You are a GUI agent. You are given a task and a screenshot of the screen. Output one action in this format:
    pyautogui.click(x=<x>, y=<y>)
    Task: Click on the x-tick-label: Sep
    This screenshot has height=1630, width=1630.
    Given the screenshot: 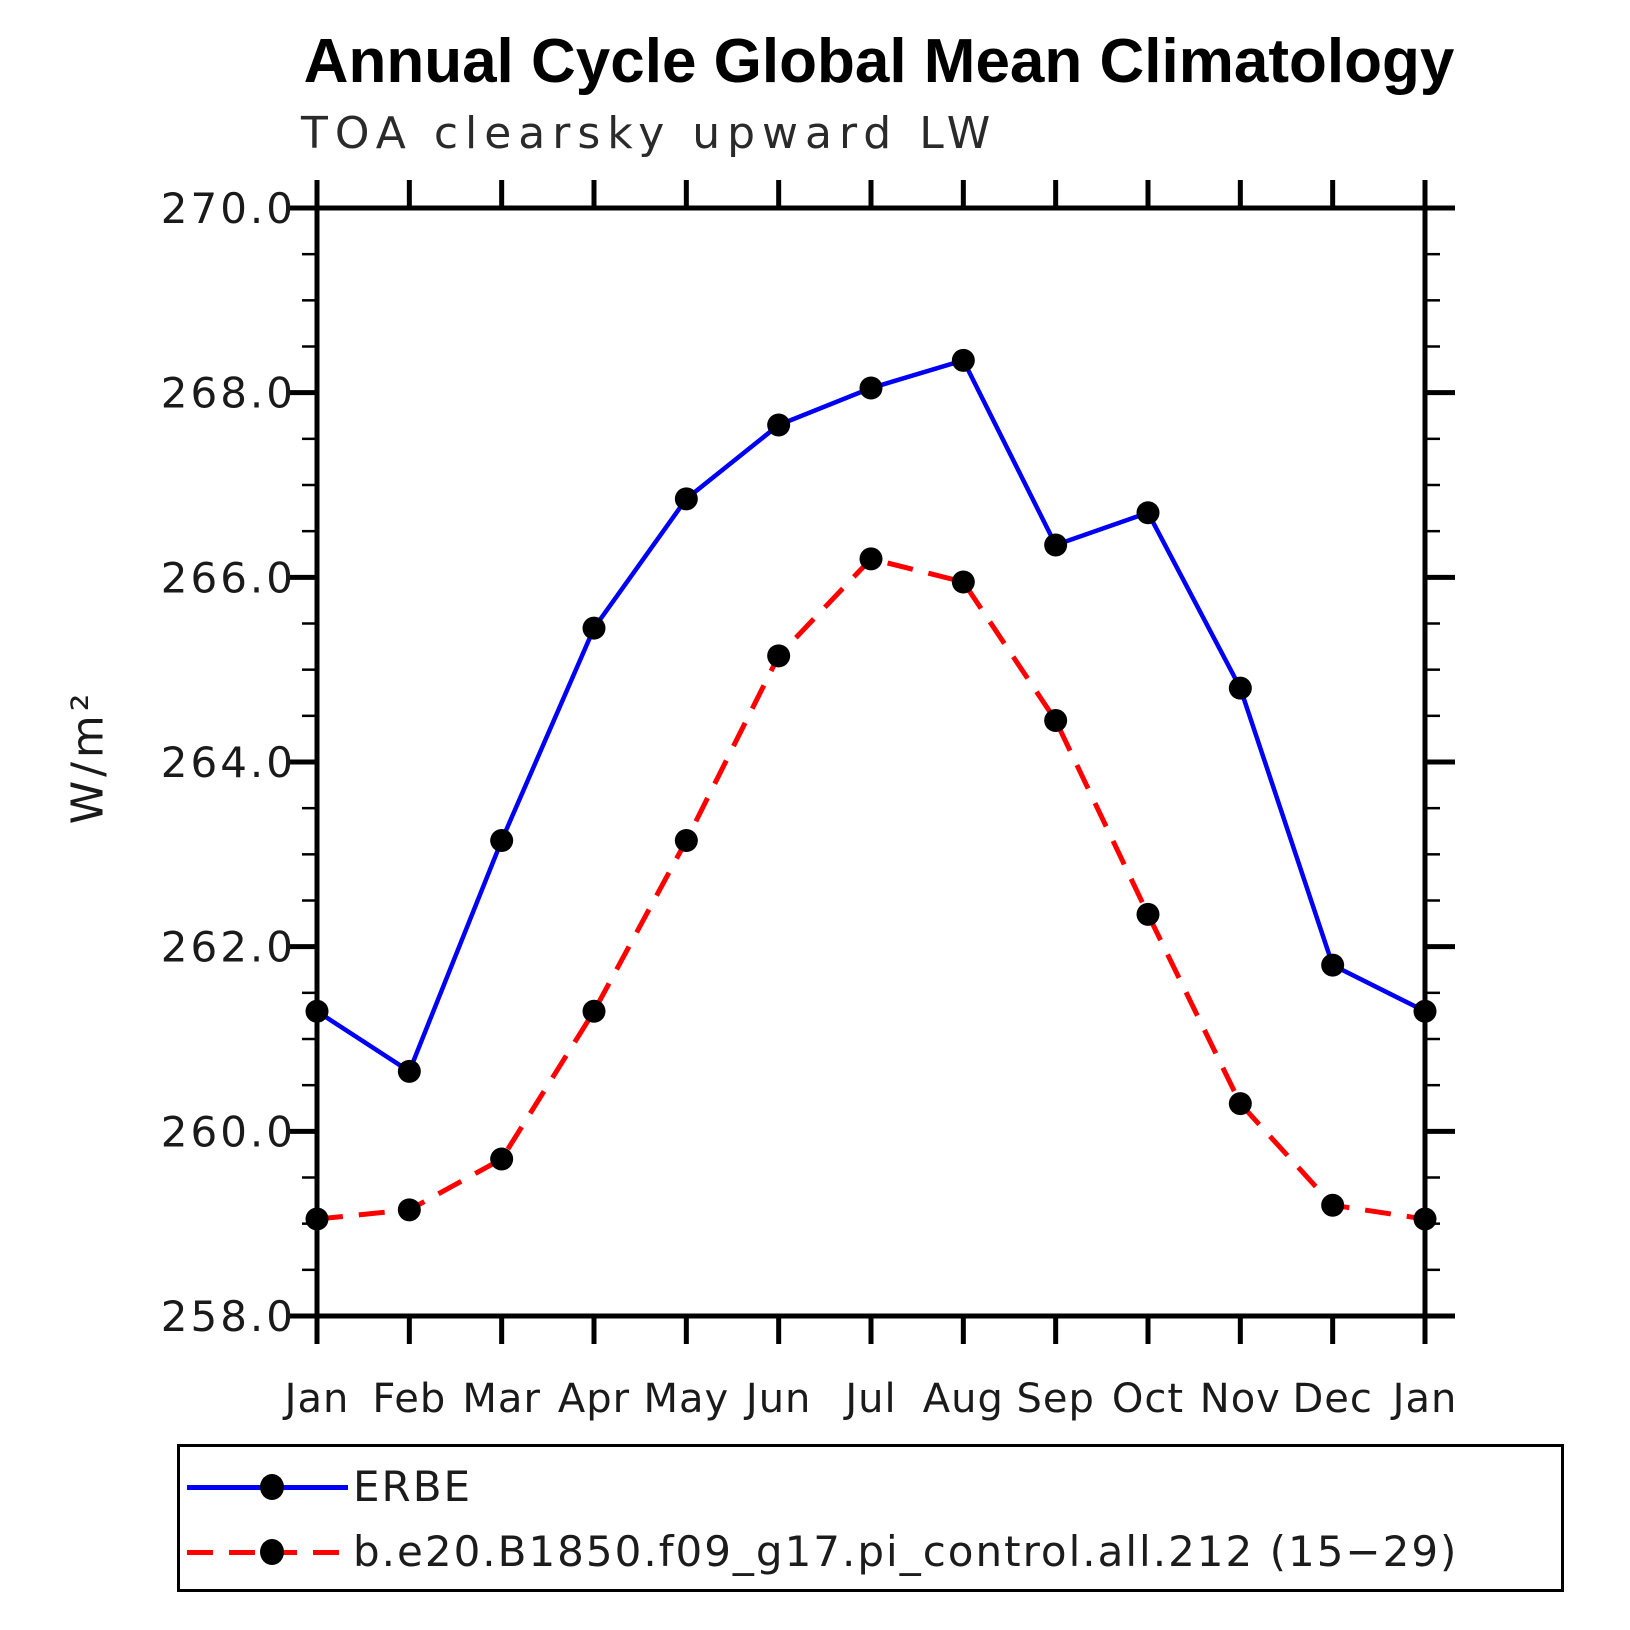 What is the action you would take?
    pyautogui.click(x=1055, y=1399)
    